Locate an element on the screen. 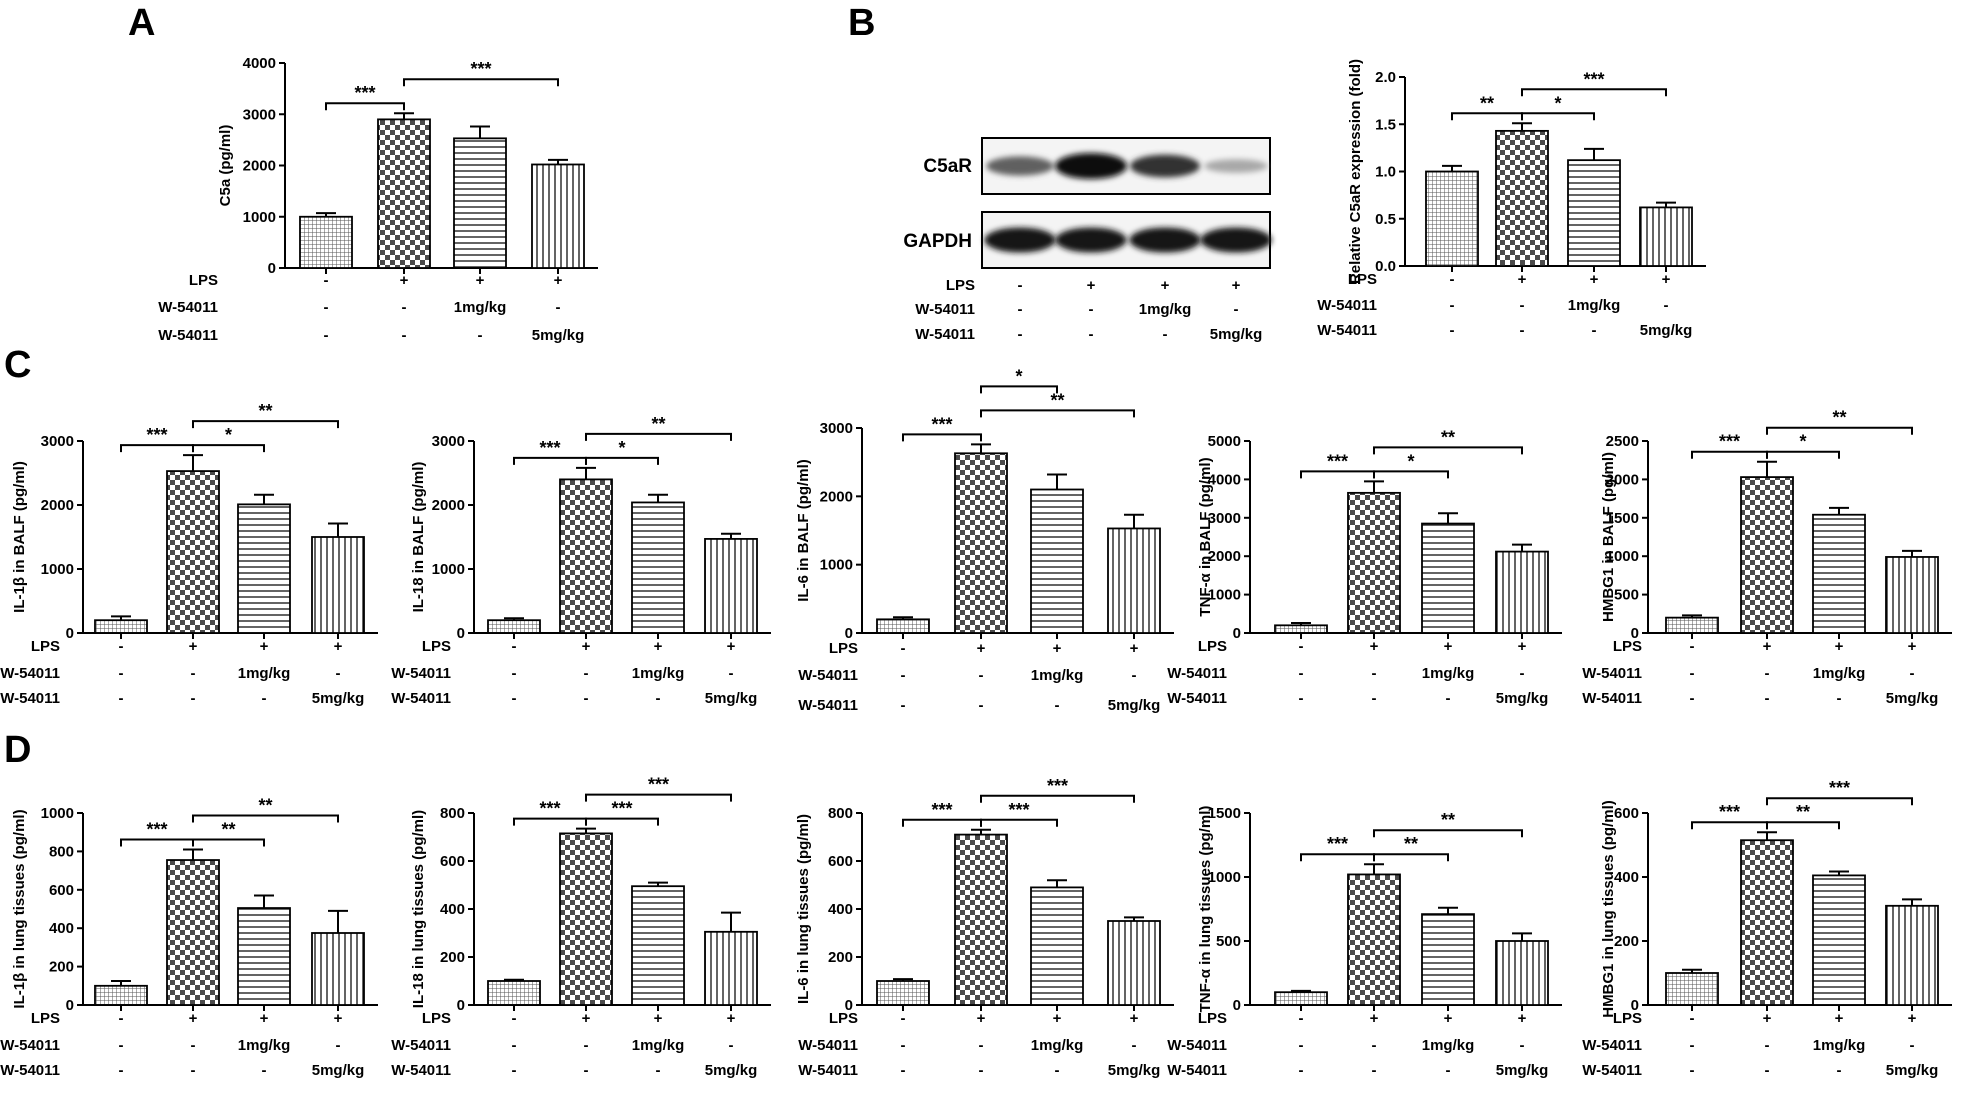 The width and height of the screenshot is (1965, 1098). y-axis-label: Relative C5aR expression (fold) is located at coordinates (1355, 171).